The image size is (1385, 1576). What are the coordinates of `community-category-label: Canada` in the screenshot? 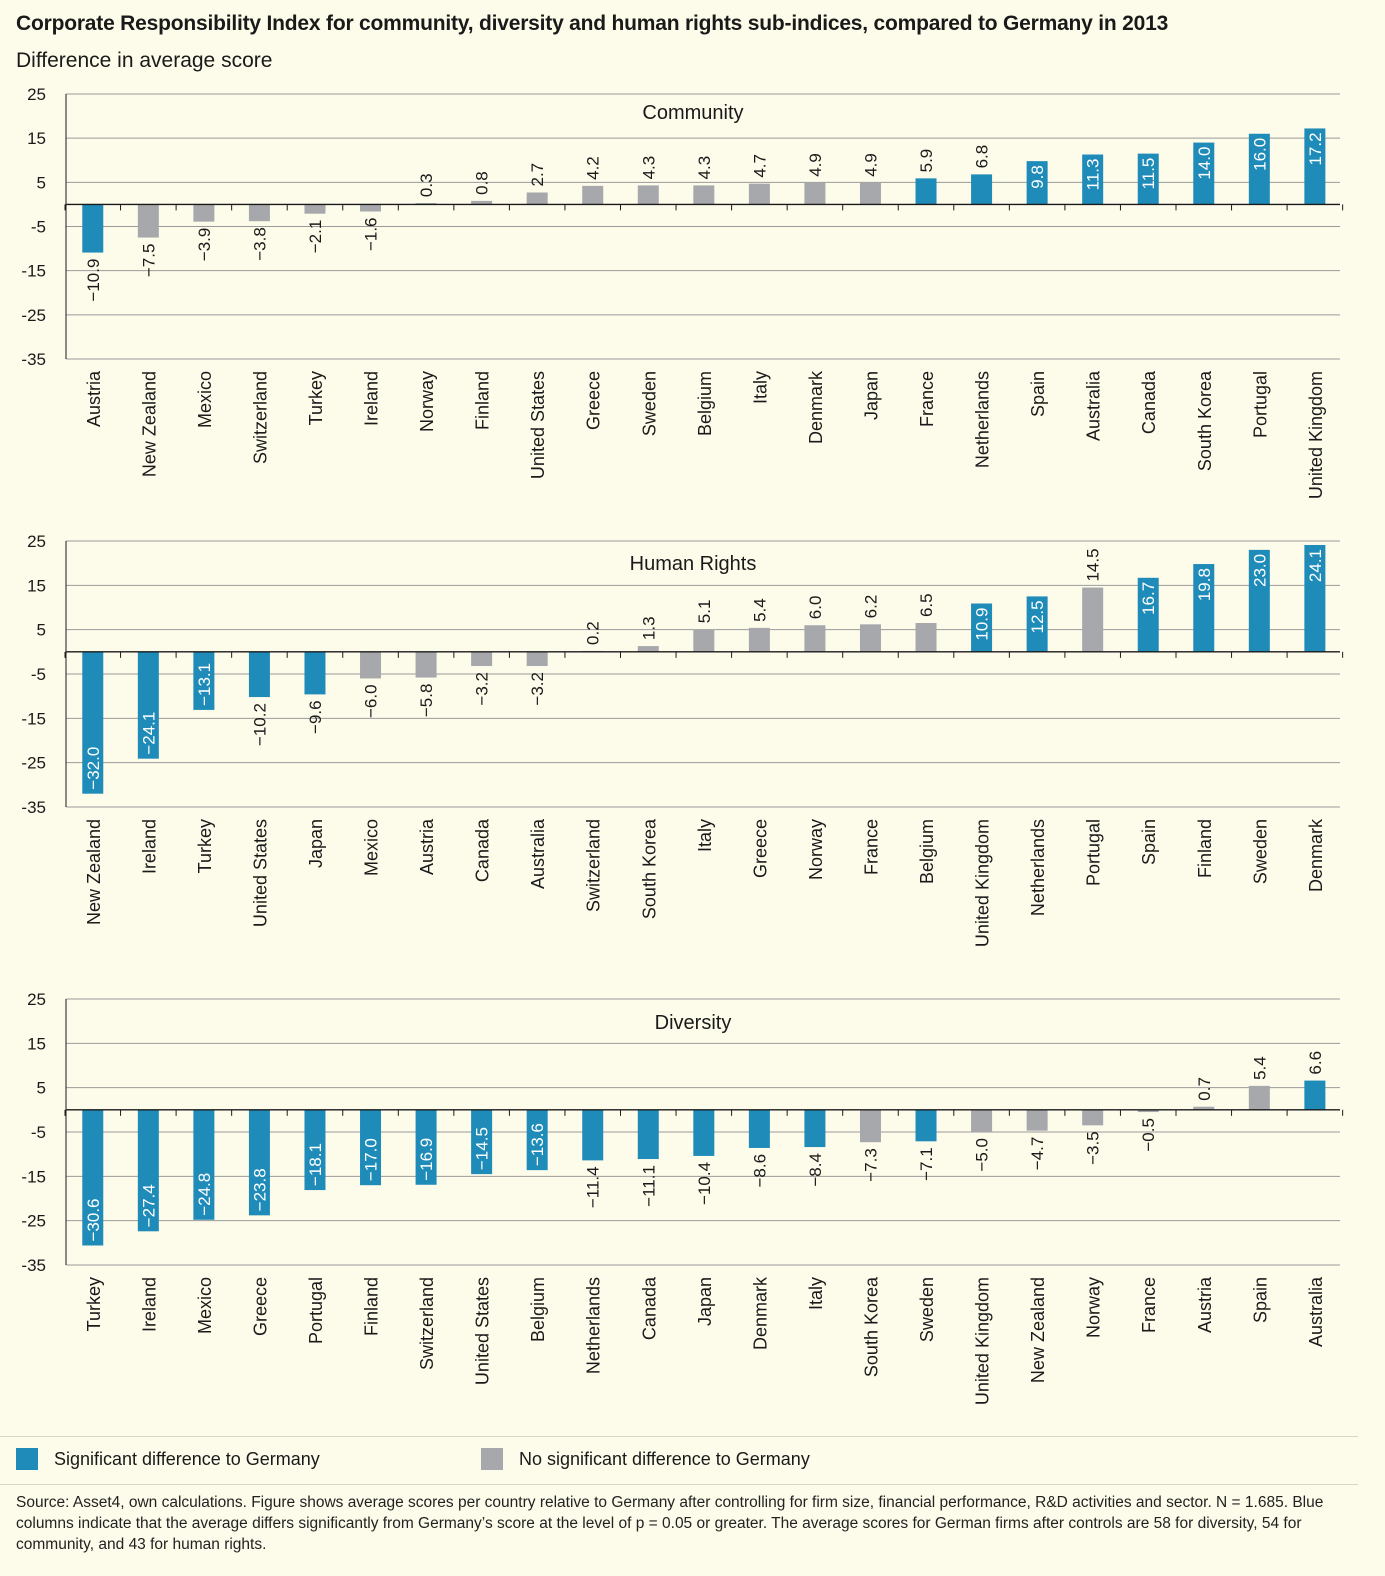 It's located at (1149, 402).